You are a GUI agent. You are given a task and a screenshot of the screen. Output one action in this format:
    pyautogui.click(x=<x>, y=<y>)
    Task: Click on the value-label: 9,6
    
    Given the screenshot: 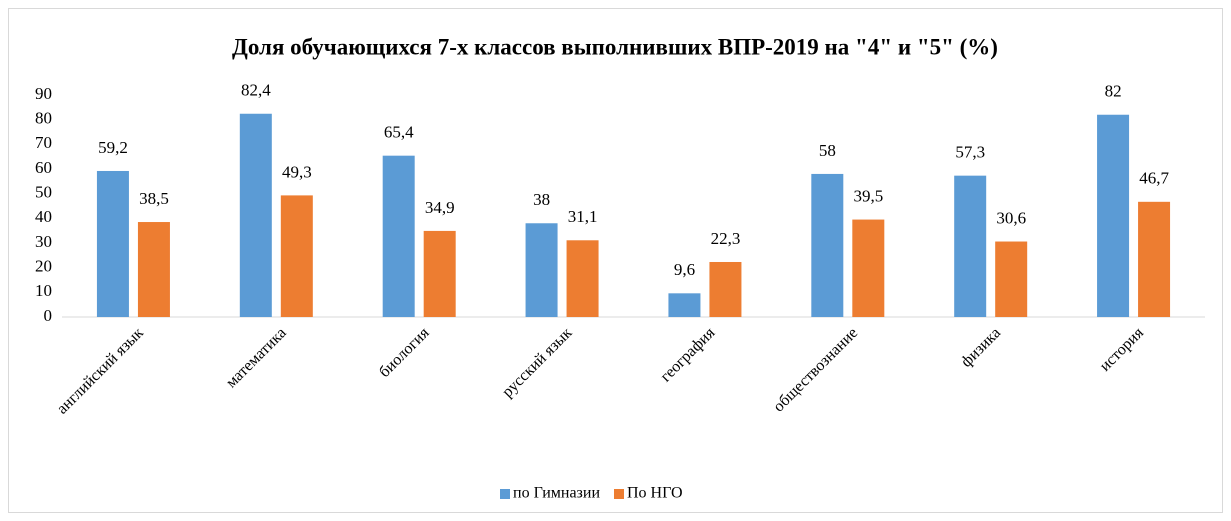 What is the action you would take?
    pyautogui.click(x=684, y=269)
    